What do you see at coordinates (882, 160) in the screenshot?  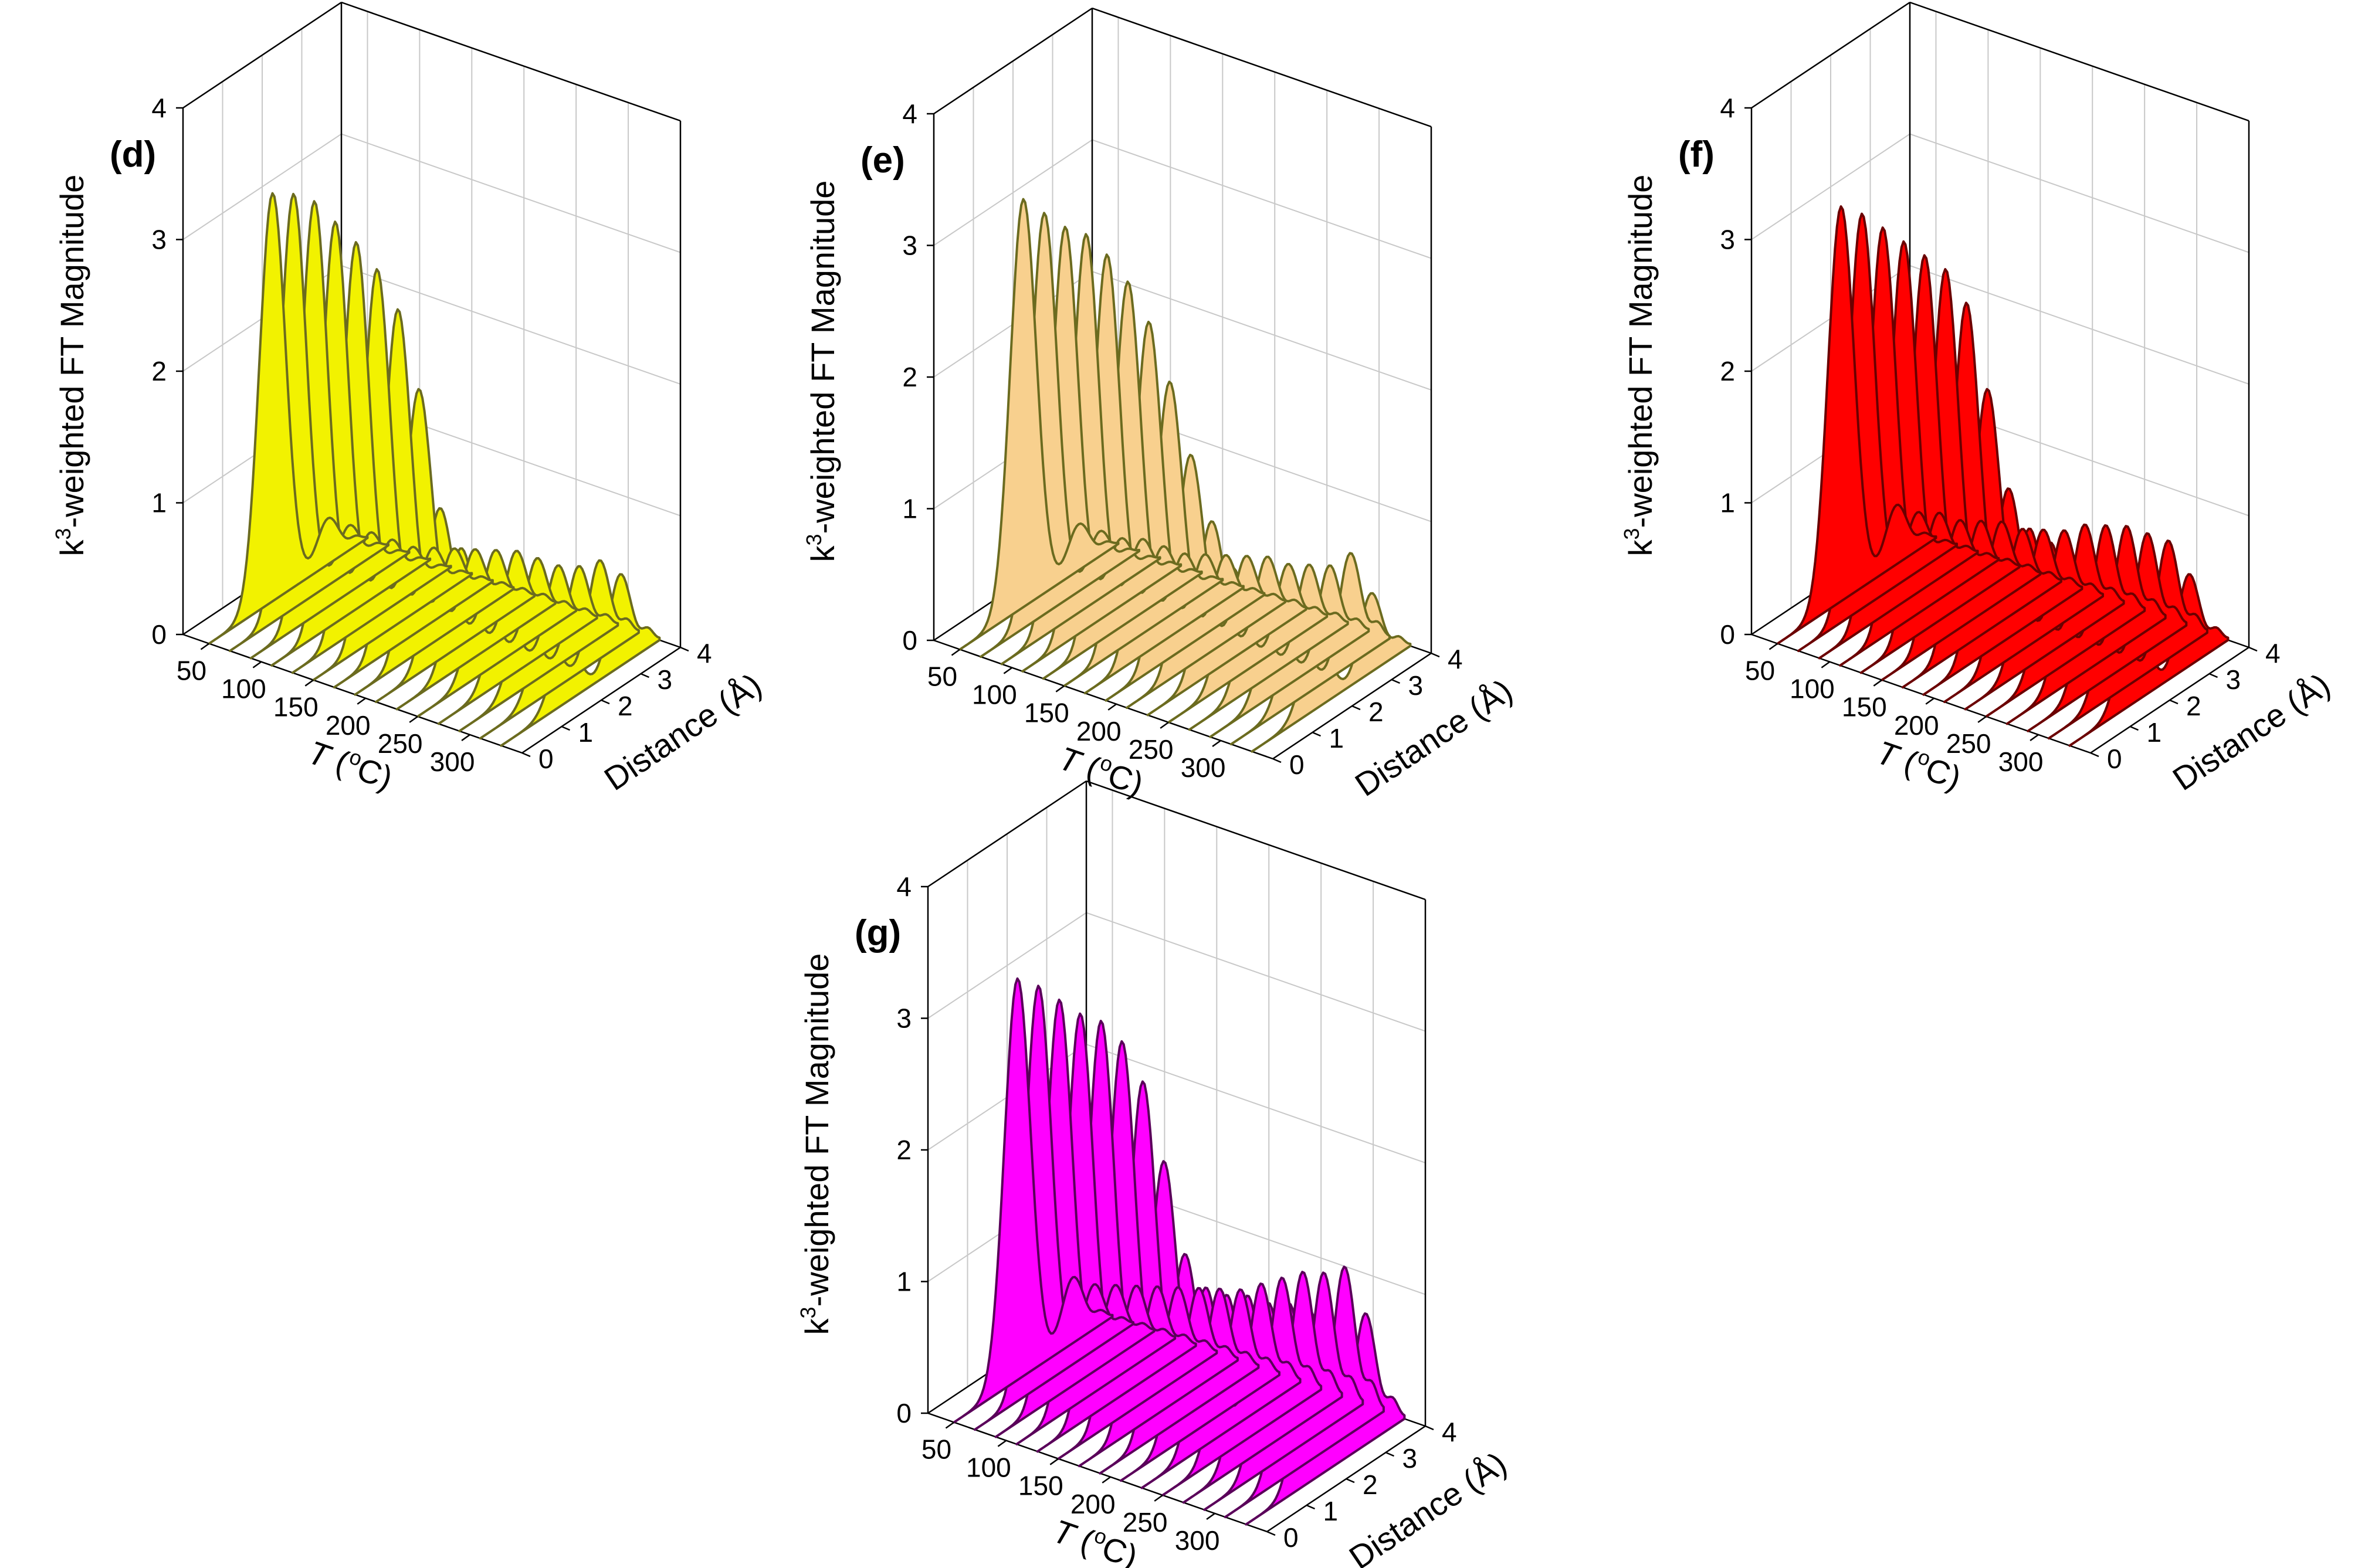 I see `panel-label: (e)` at bounding box center [882, 160].